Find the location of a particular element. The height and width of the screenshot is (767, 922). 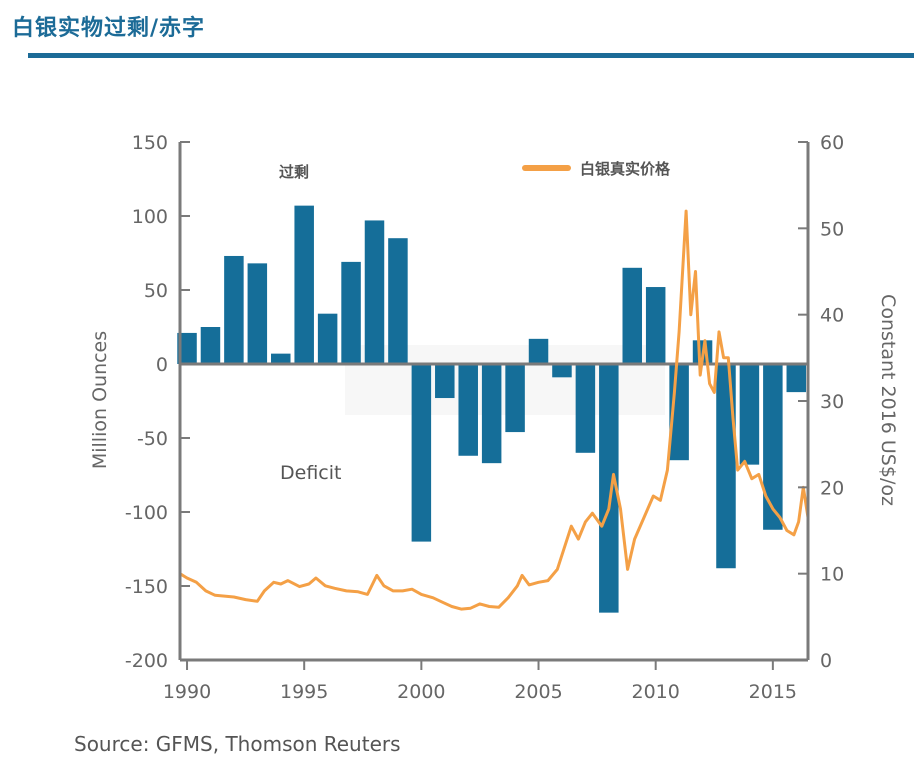

x-tick-label: 2015 is located at coordinates (773, 692).